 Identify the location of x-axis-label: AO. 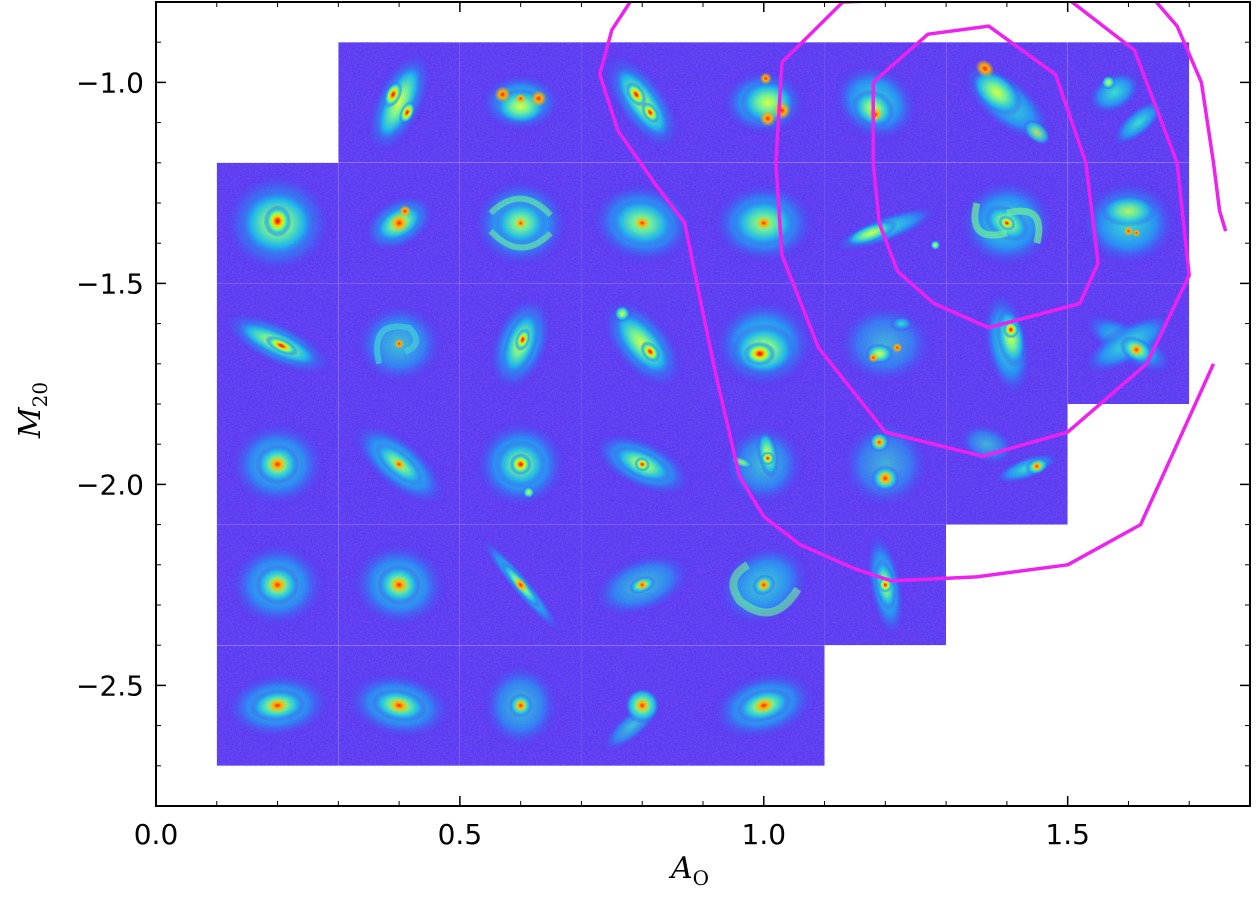
(688, 870).